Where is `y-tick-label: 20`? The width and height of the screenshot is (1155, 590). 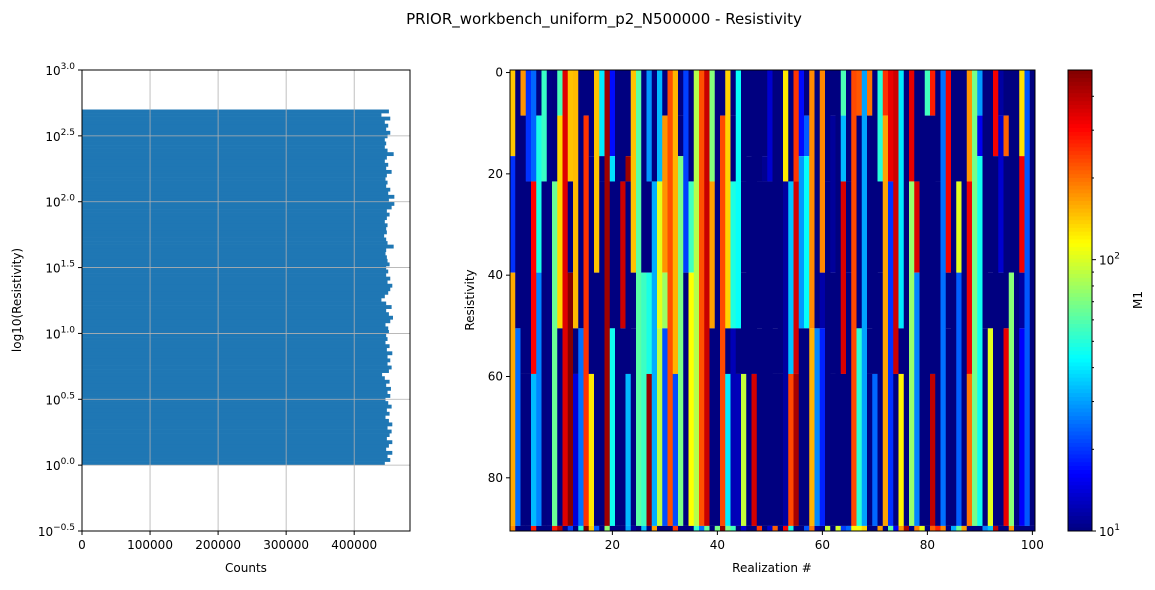
y-tick-label: 20 is located at coordinates (495, 174).